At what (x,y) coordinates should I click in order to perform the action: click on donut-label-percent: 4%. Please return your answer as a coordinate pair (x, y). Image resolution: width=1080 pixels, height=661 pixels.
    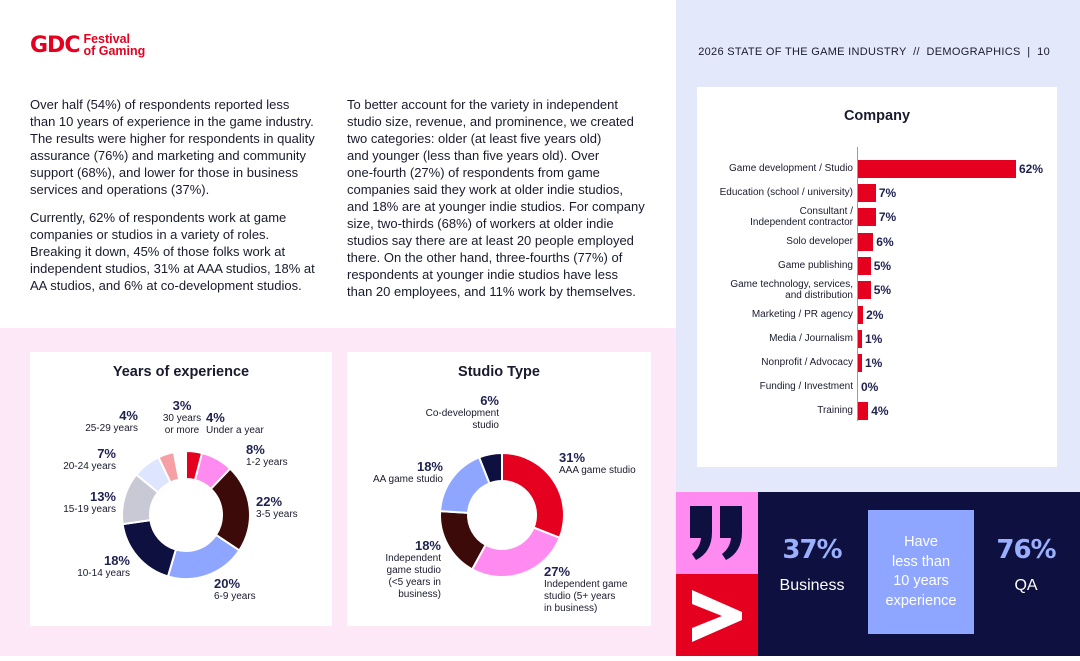
    Looking at the image, I should click on (128, 415).